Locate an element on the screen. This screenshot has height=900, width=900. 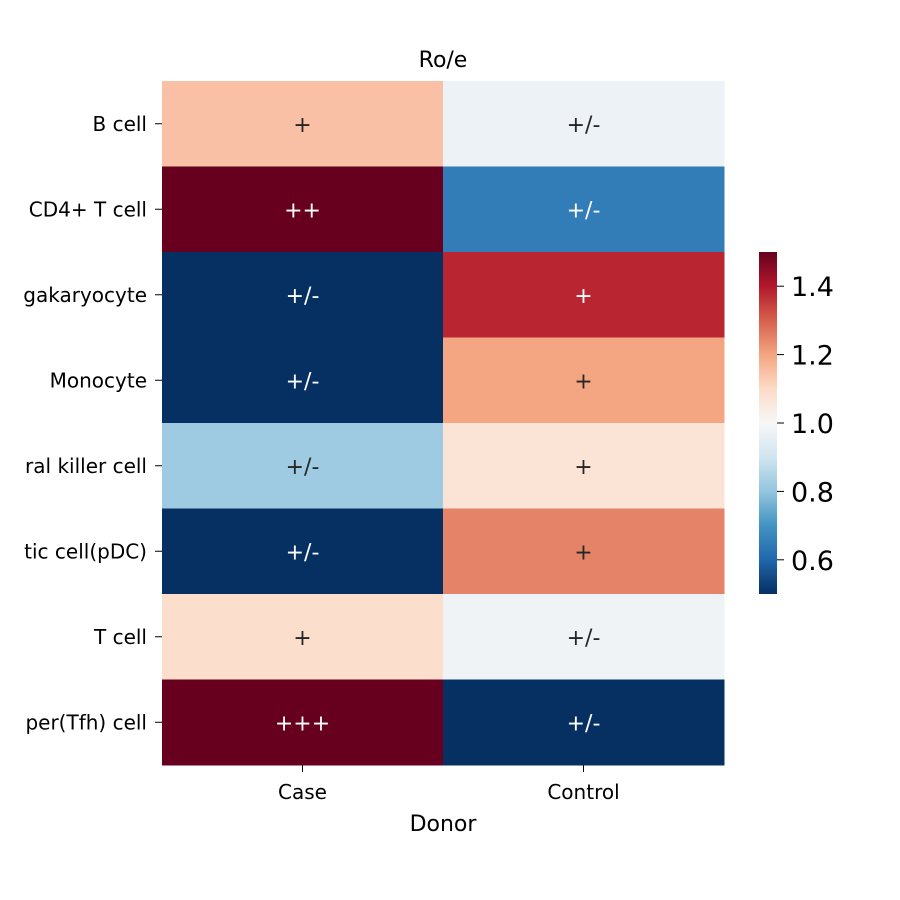
x-tick-labels: Case Control is located at coordinates (449, 784).